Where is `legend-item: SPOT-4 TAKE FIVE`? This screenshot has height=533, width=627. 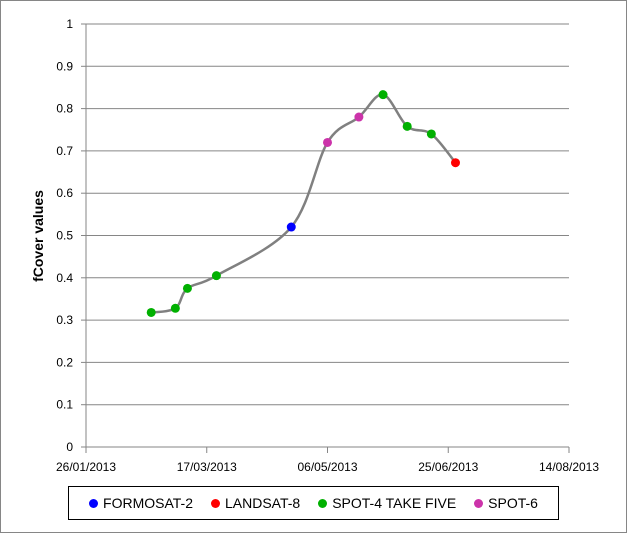 legend-item: SPOT-4 TAKE FIVE is located at coordinates (387, 503).